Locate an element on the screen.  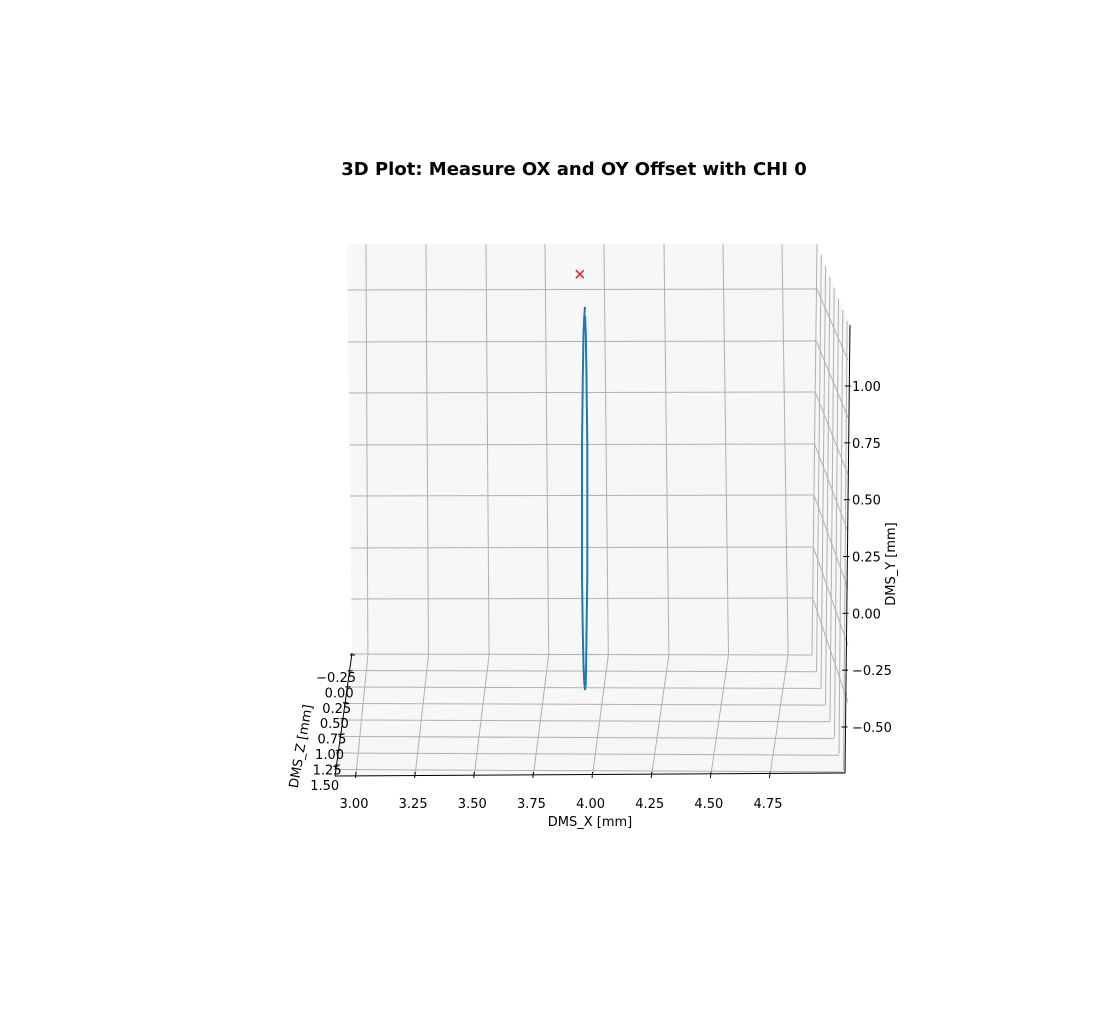
y-tick-label: 0.25 is located at coordinates (866, 558).